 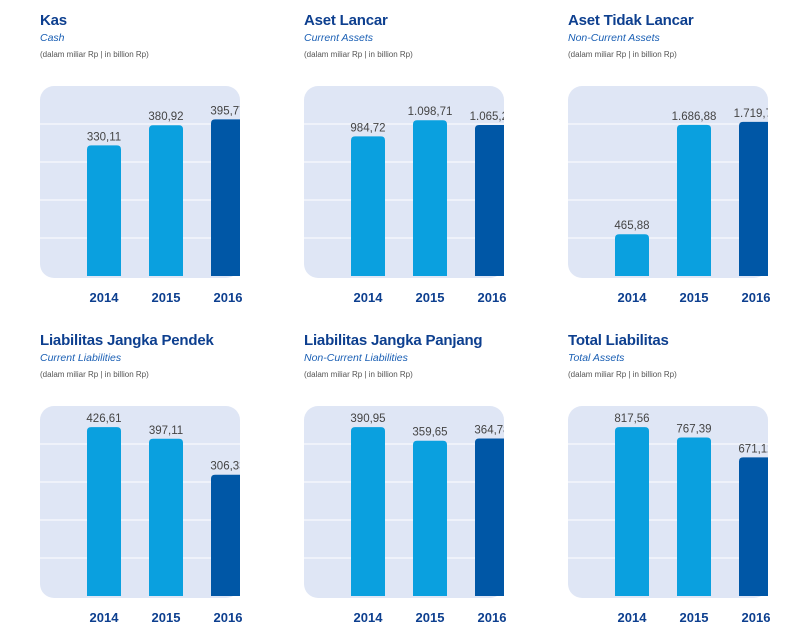 What do you see at coordinates (614, 38) in the screenshot?
I see `chart-subtitle: Non-Current Assets` at bounding box center [614, 38].